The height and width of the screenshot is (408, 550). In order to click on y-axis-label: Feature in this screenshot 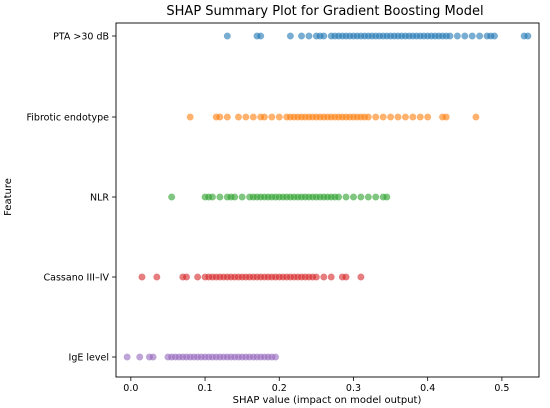, I will do `click(8, 197)`.